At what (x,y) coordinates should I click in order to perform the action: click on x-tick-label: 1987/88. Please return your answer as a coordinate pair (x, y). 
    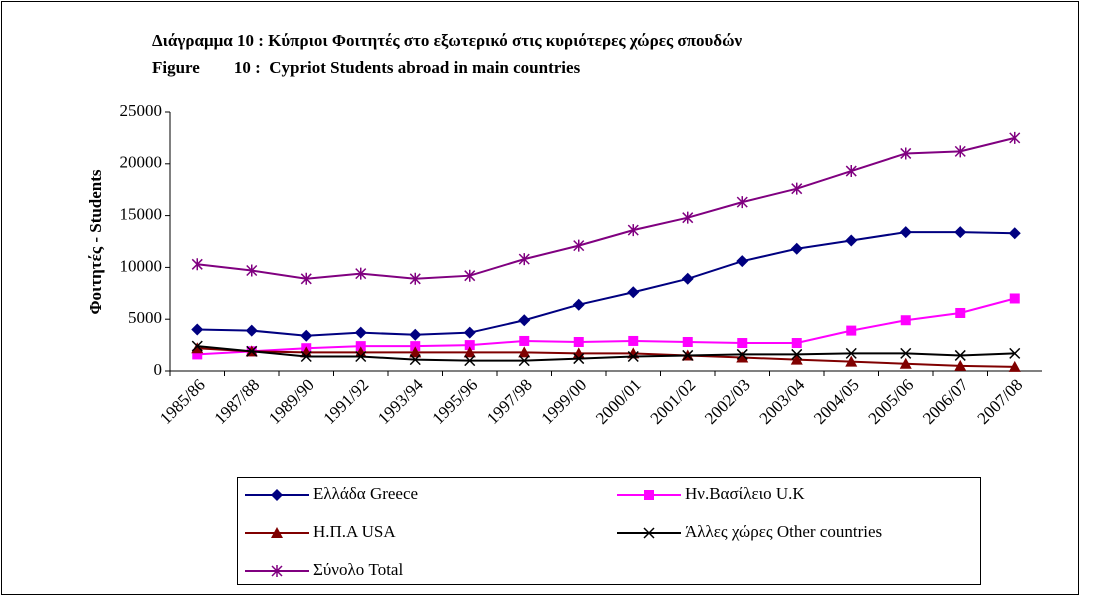
    Looking at the image, I should click on (236, 401).